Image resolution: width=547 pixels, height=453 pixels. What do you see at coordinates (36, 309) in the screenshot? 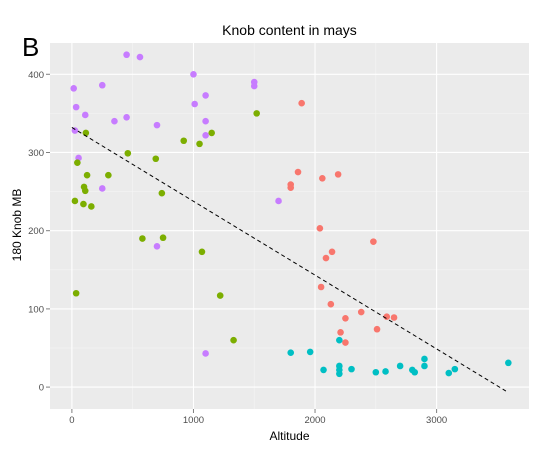
I see `y-tick-label: 100` at bounding box center [36, 309].